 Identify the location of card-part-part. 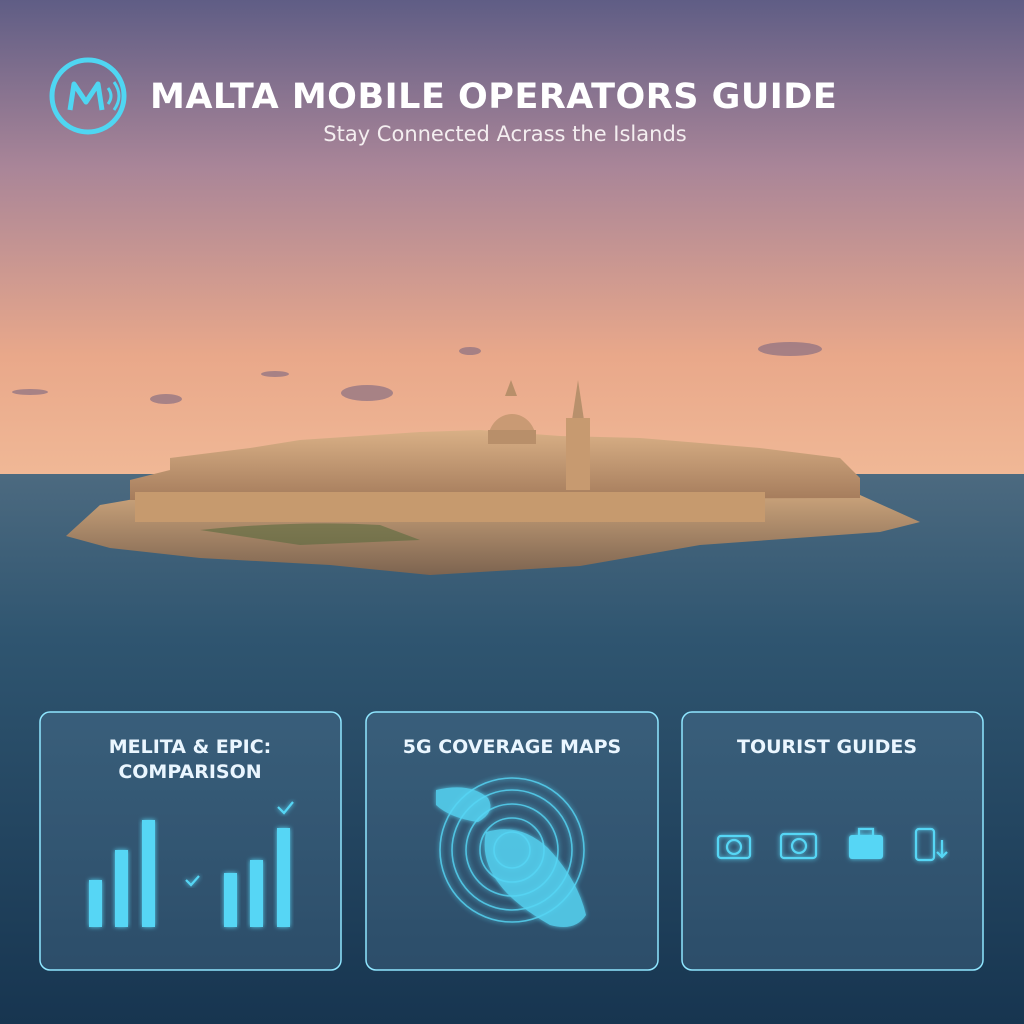
(512, 850).